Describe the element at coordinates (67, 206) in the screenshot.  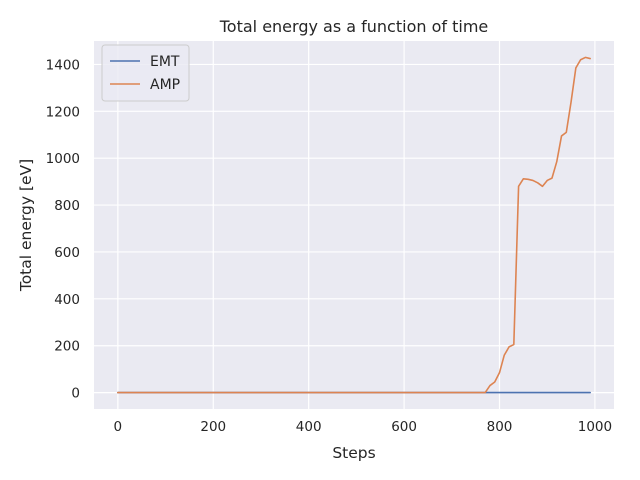
I see `y-tick-label: 800` at that location.